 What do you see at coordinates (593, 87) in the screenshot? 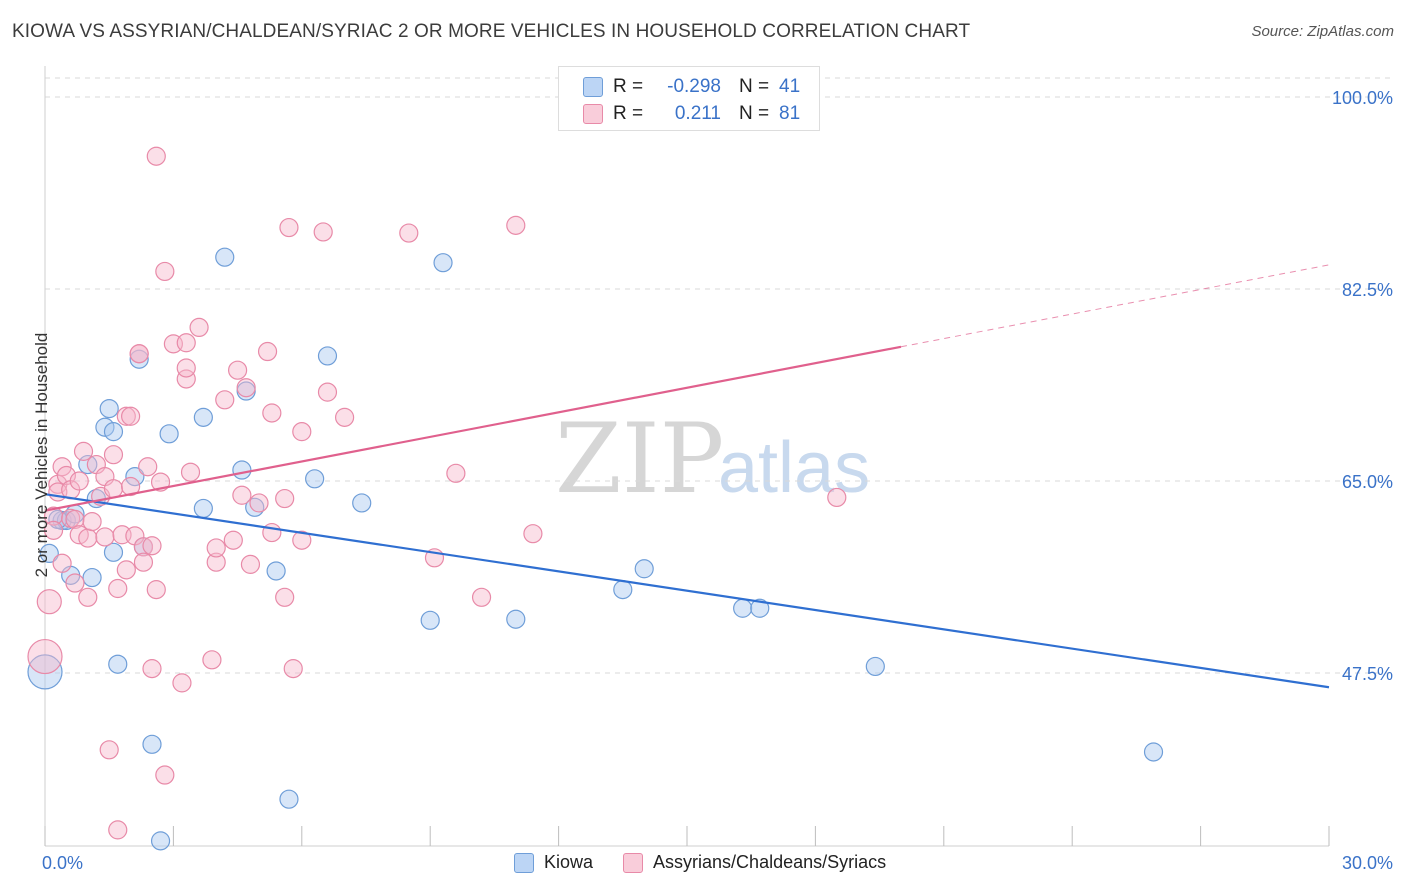
I see `kiowa-swatch-icon` at bounding box center [593, 87].